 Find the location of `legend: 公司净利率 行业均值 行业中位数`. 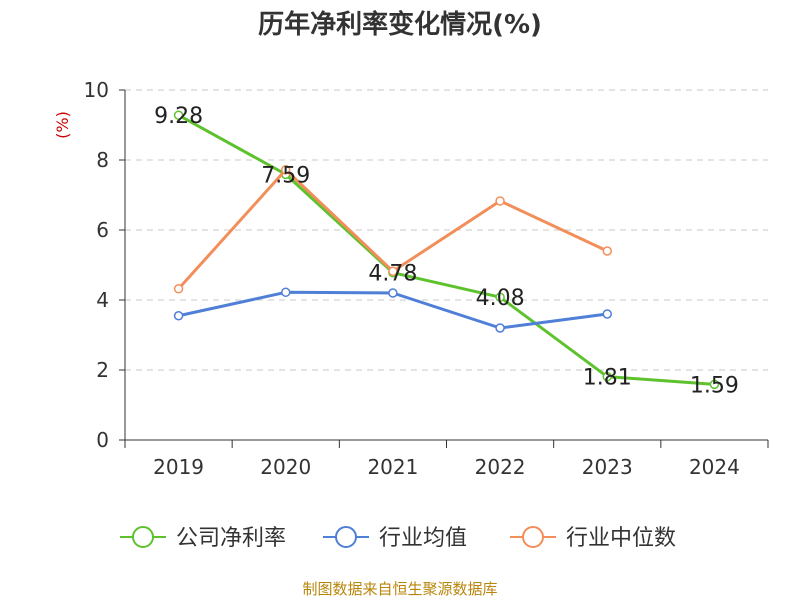

legend: 公司净利率 行业均值 行业中位数 is located at coordinates (398, 538).